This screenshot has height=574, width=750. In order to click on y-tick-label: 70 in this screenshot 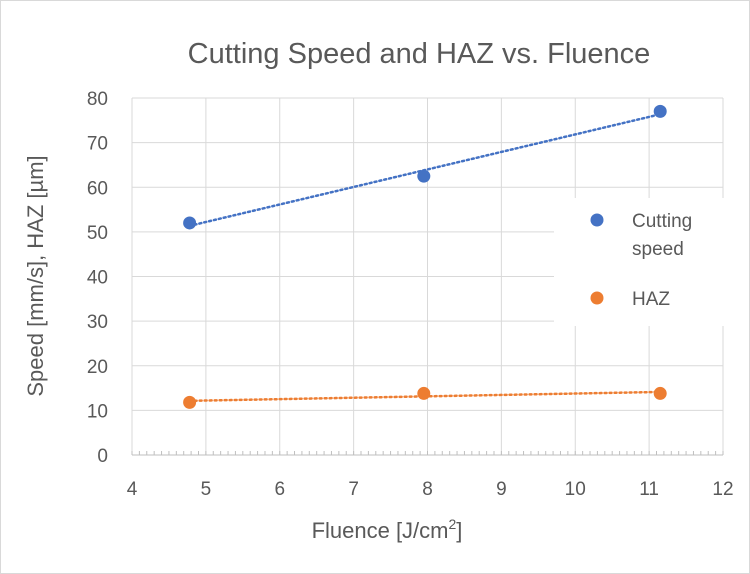, I will do `click(97, 144)`.